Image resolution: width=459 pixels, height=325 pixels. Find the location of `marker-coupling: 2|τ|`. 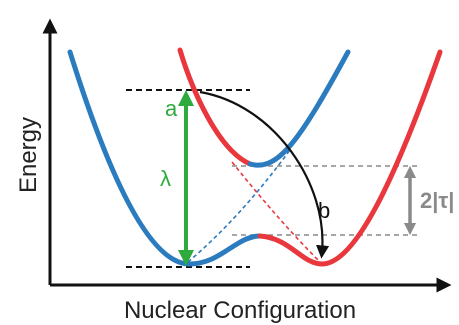

marker-coupling: 2|τ| is located at coordinates (437, 200).